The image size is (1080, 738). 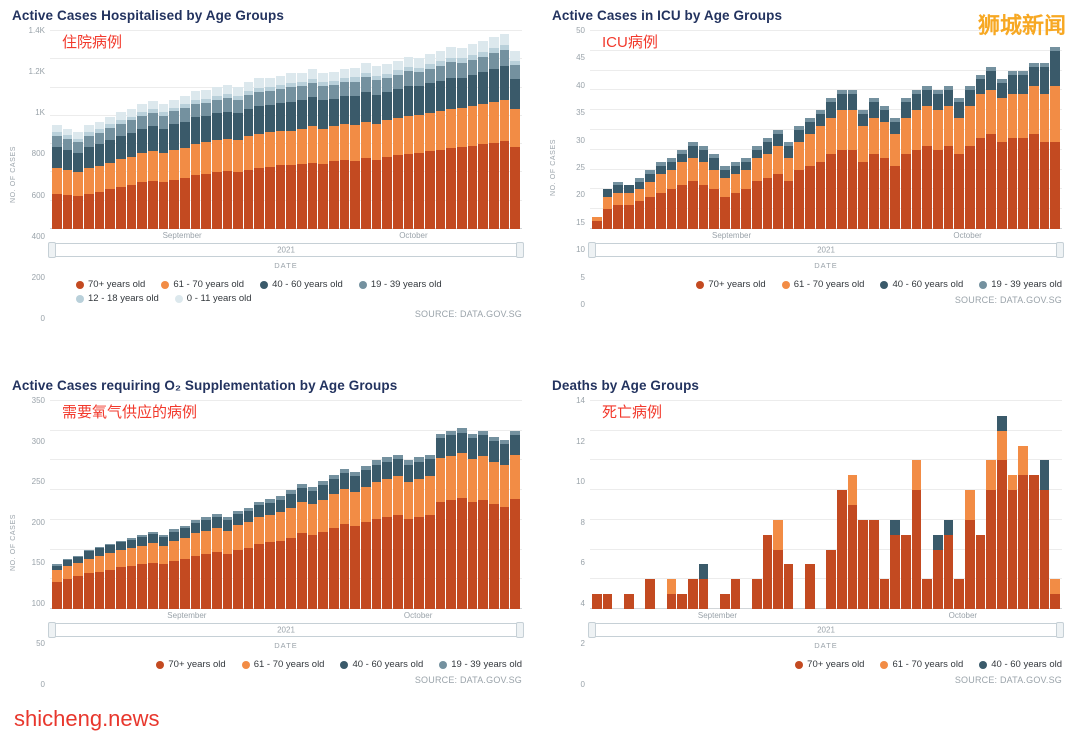 I want to click on legend-item: 12 - 18 years old, so click(x=117, y=298).